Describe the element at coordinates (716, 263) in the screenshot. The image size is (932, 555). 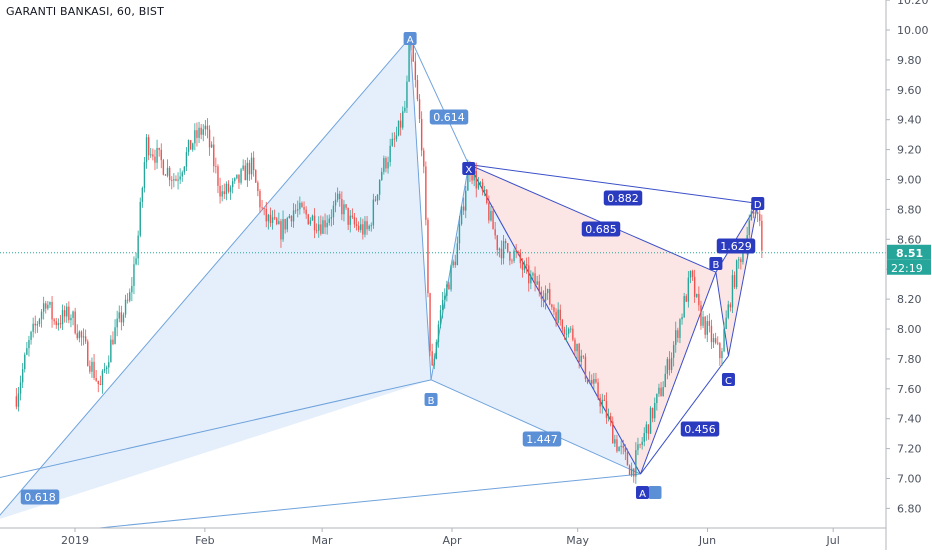
I see `point-label-red-b-box` at that location.